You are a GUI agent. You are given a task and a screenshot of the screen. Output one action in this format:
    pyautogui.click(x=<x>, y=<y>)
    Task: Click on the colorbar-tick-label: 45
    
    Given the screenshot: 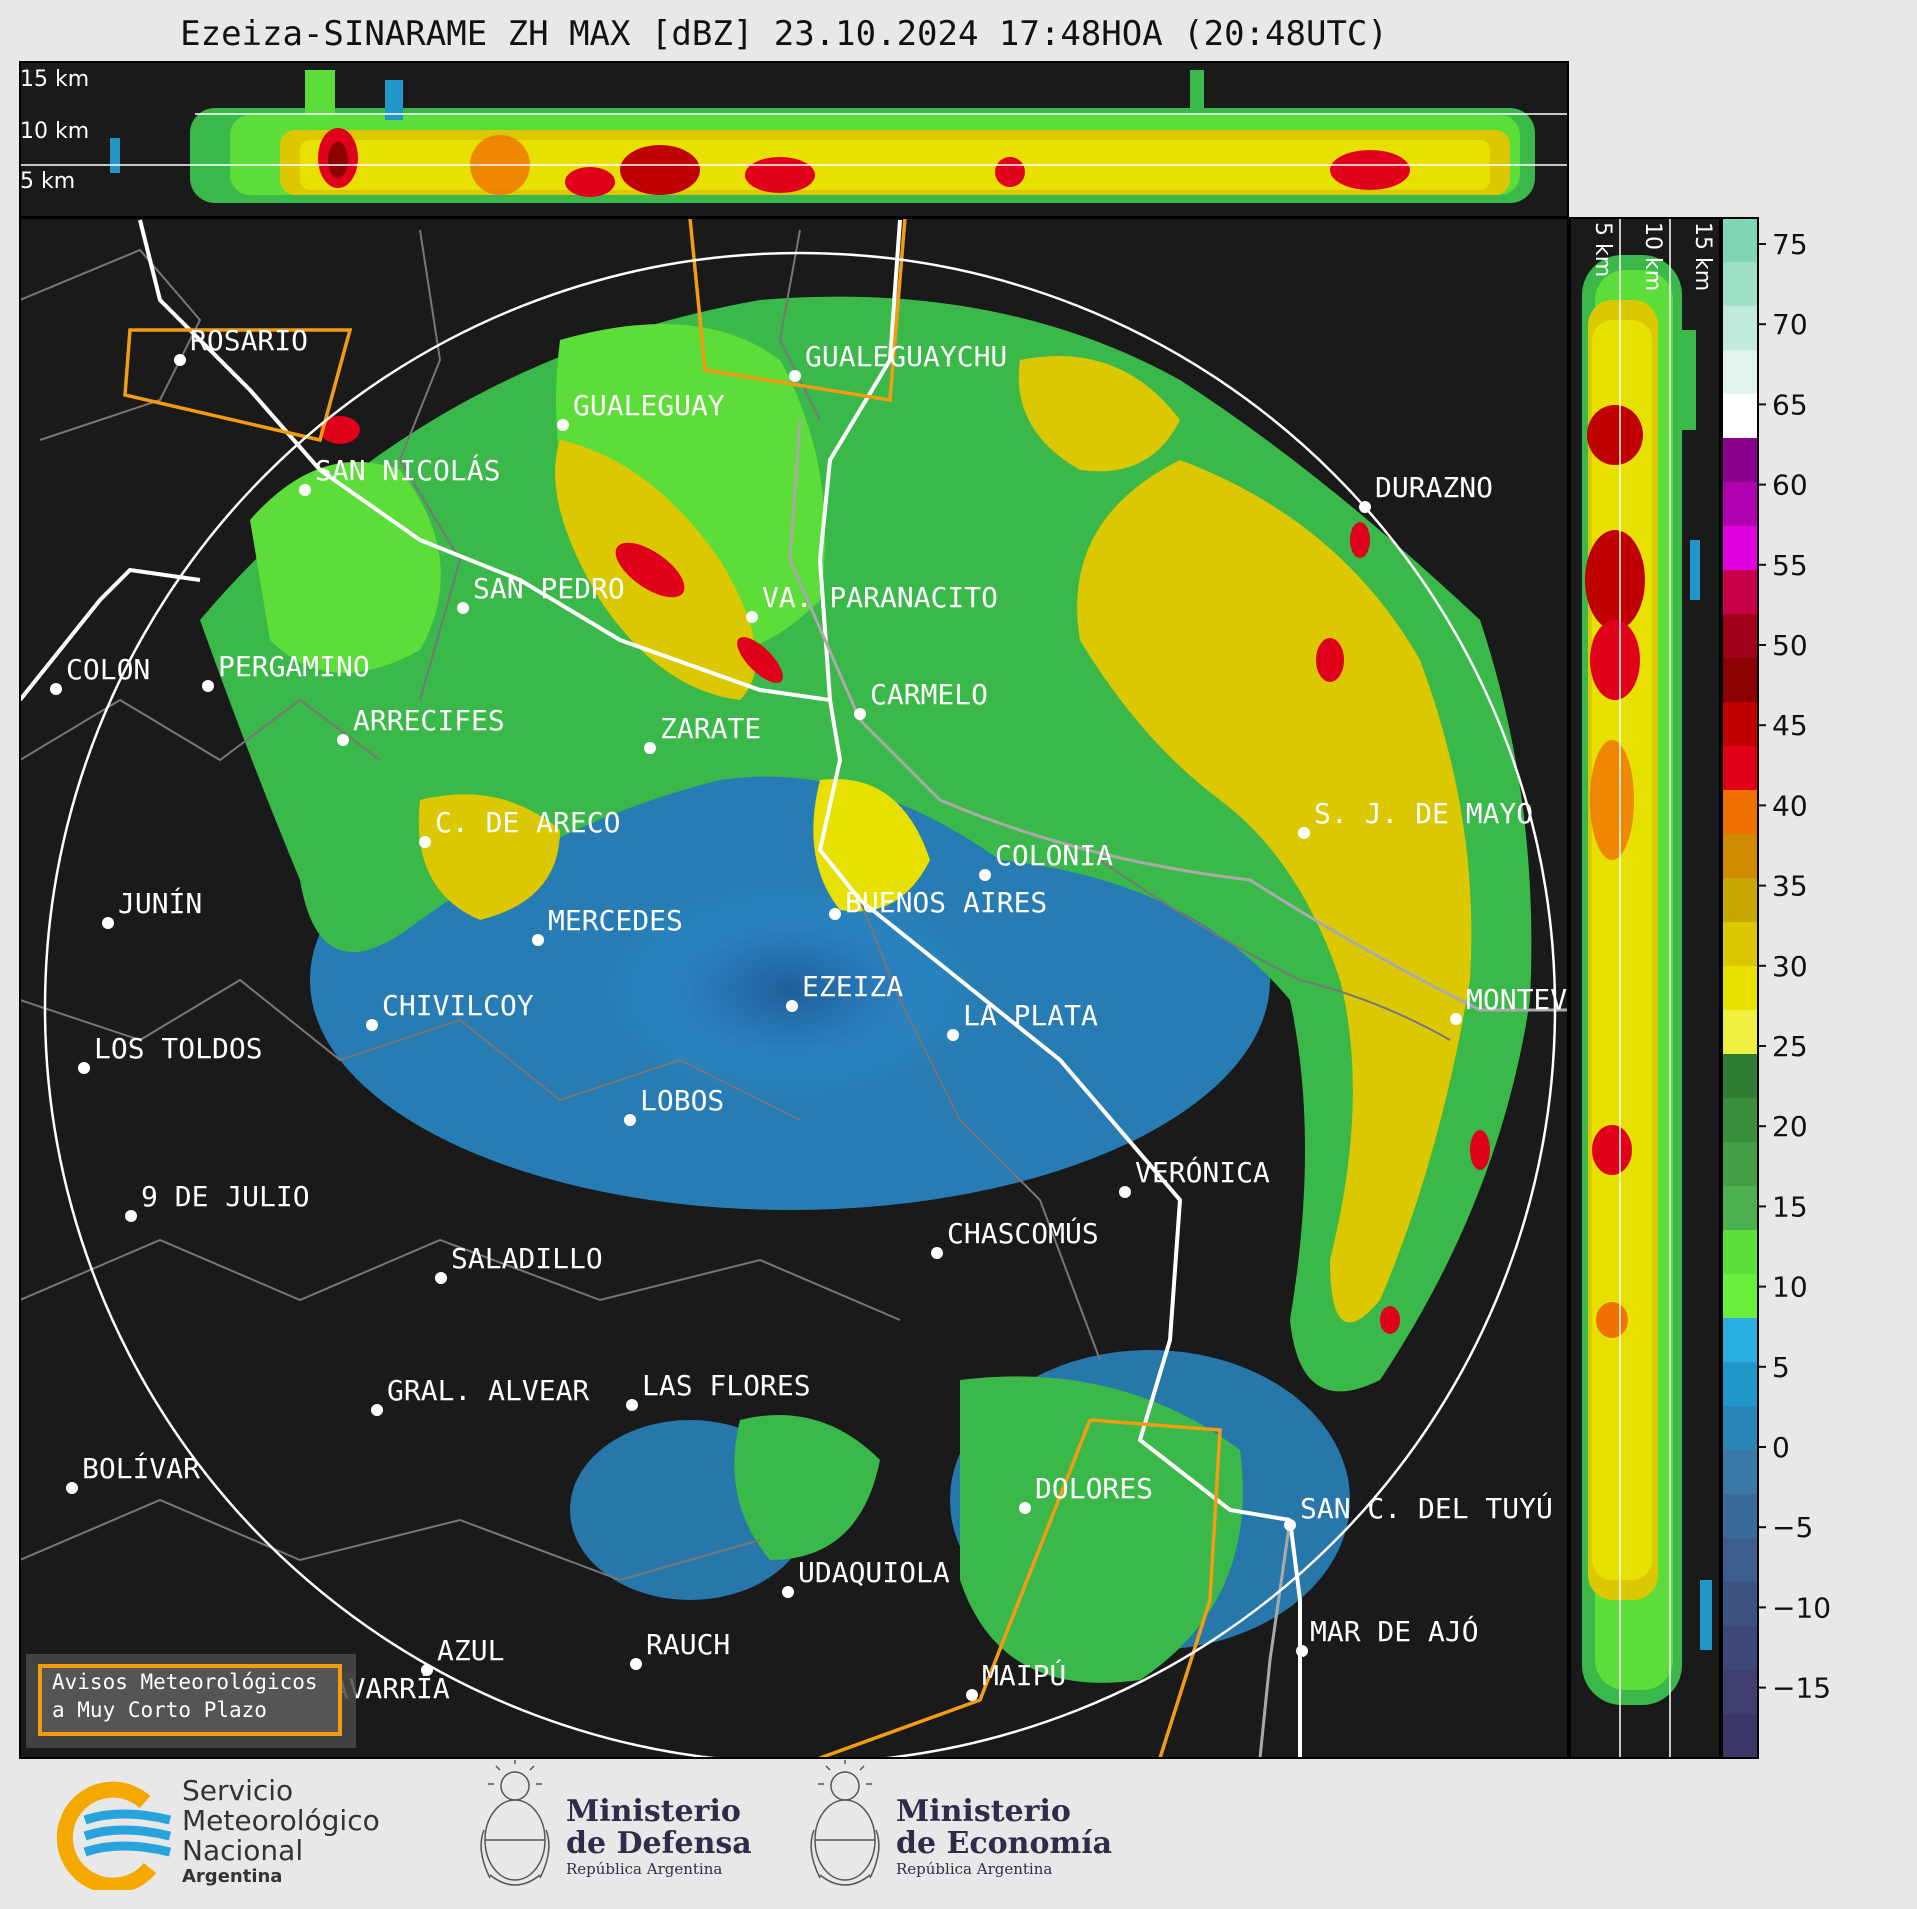 What is the action you would take?
    pyautogui.click(x=1790, y=725)
    